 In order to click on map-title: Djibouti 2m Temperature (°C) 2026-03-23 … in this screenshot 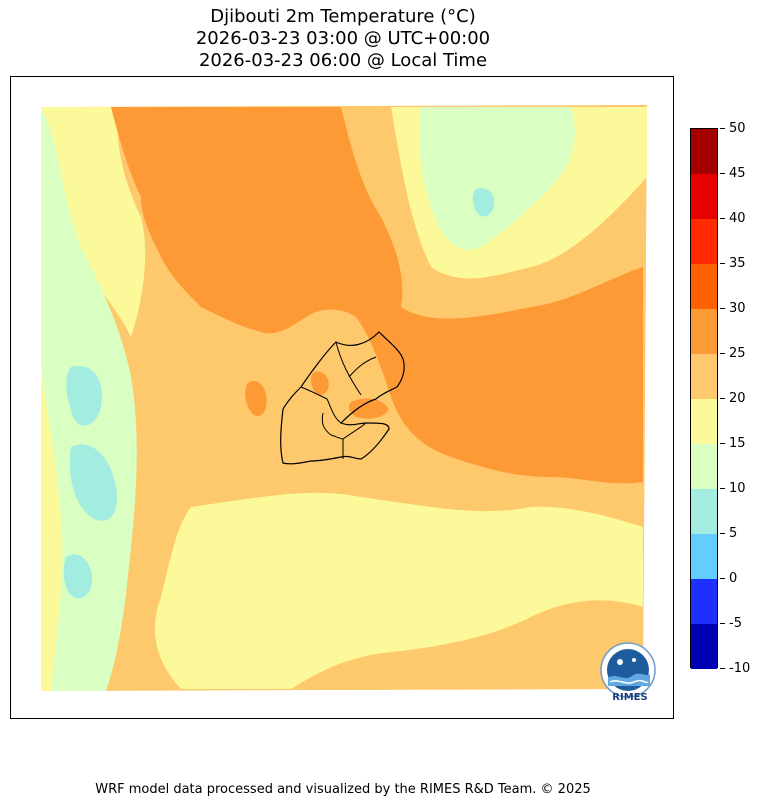, I will do `click(343, 39)`.